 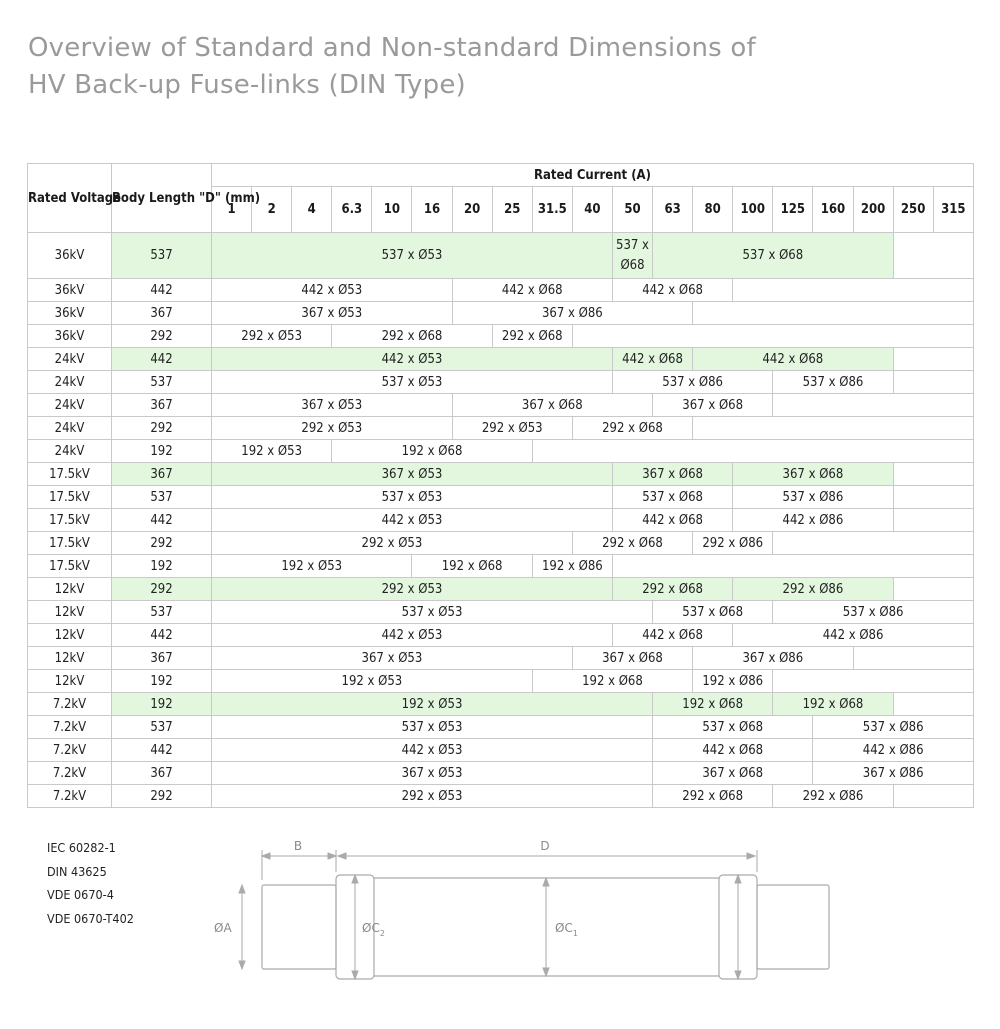 What do you see at coordinates (500, 336) in the screenshot?
I see `table-row: 36kV 292 292 x Ø53 292 x Ø68 292 x Ø68` at bounding box center [500, 336].